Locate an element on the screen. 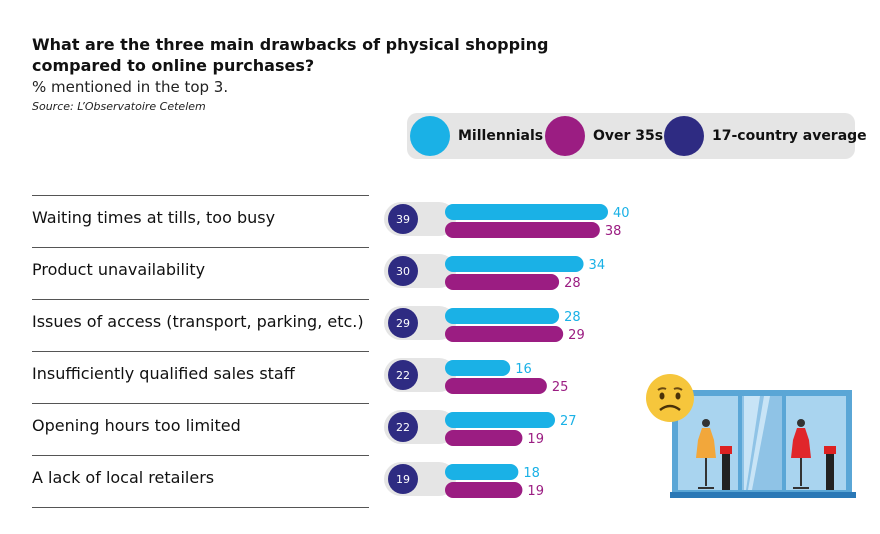 The width and height of the screenshot is (880, 534). legend-item-average: 17-country average is located at coordinates (765, 136).